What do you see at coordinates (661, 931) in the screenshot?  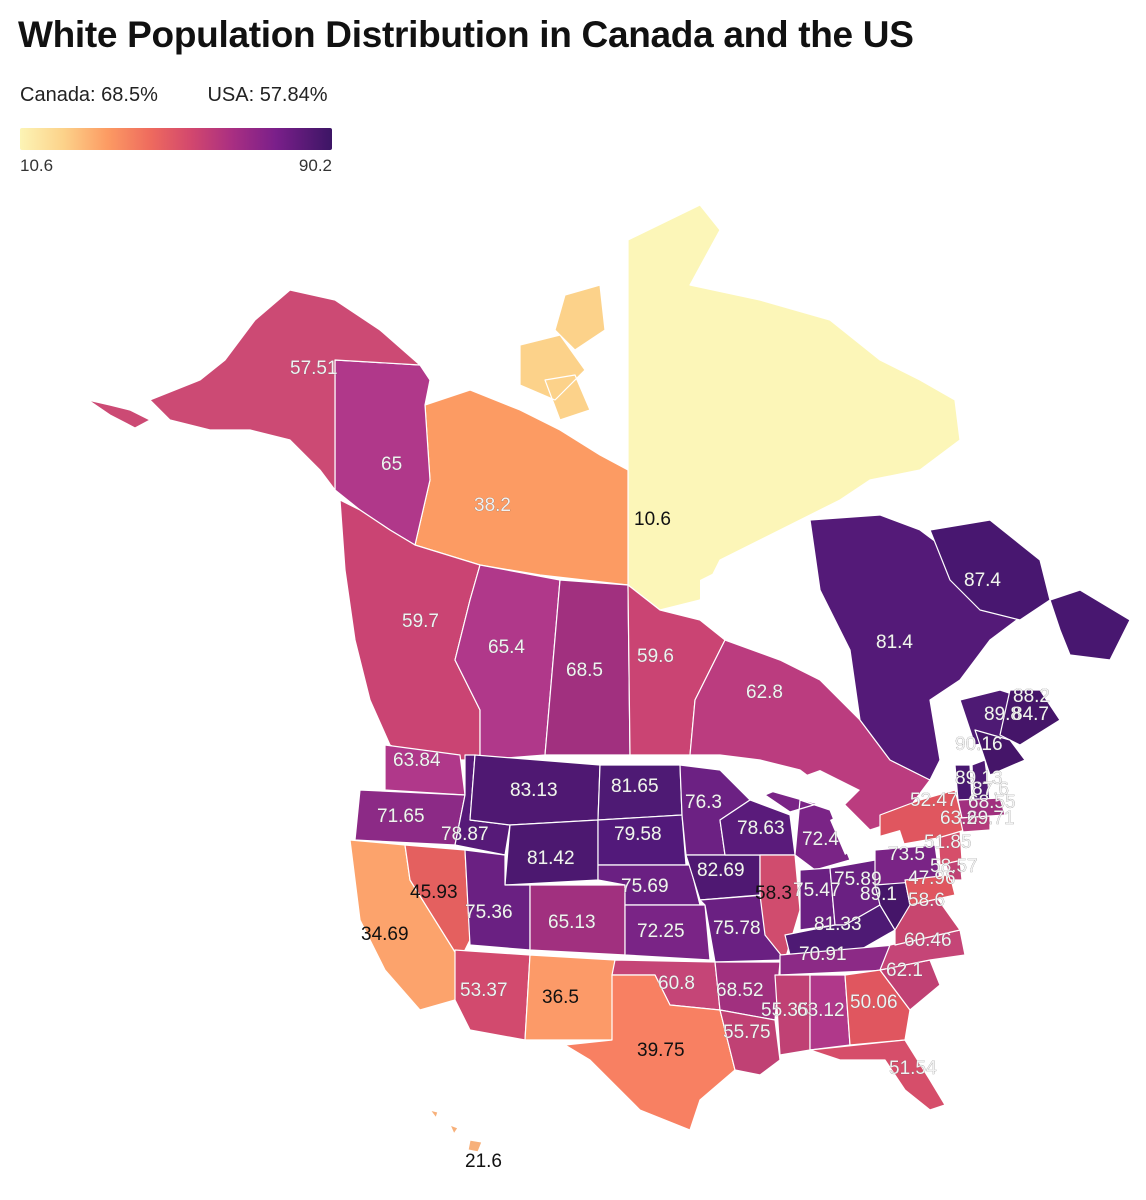 I see `label-kansas: 72.25` at bounding box center [661, 931].